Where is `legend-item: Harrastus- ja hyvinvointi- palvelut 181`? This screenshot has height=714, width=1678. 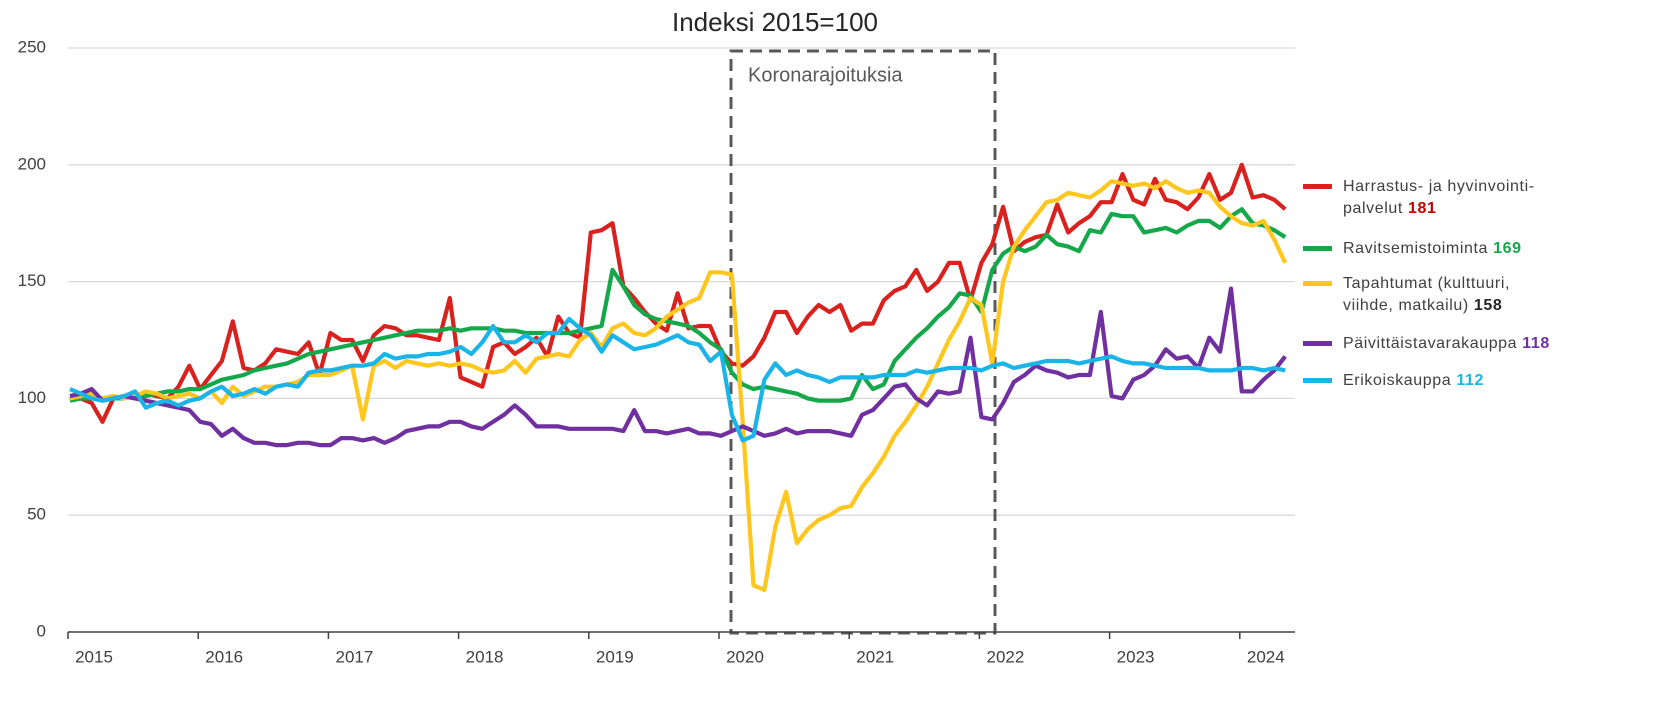 legend-item: Harrastus- ja hyvinvointi- palvelut 181 is located at coordinates (1419, 198).